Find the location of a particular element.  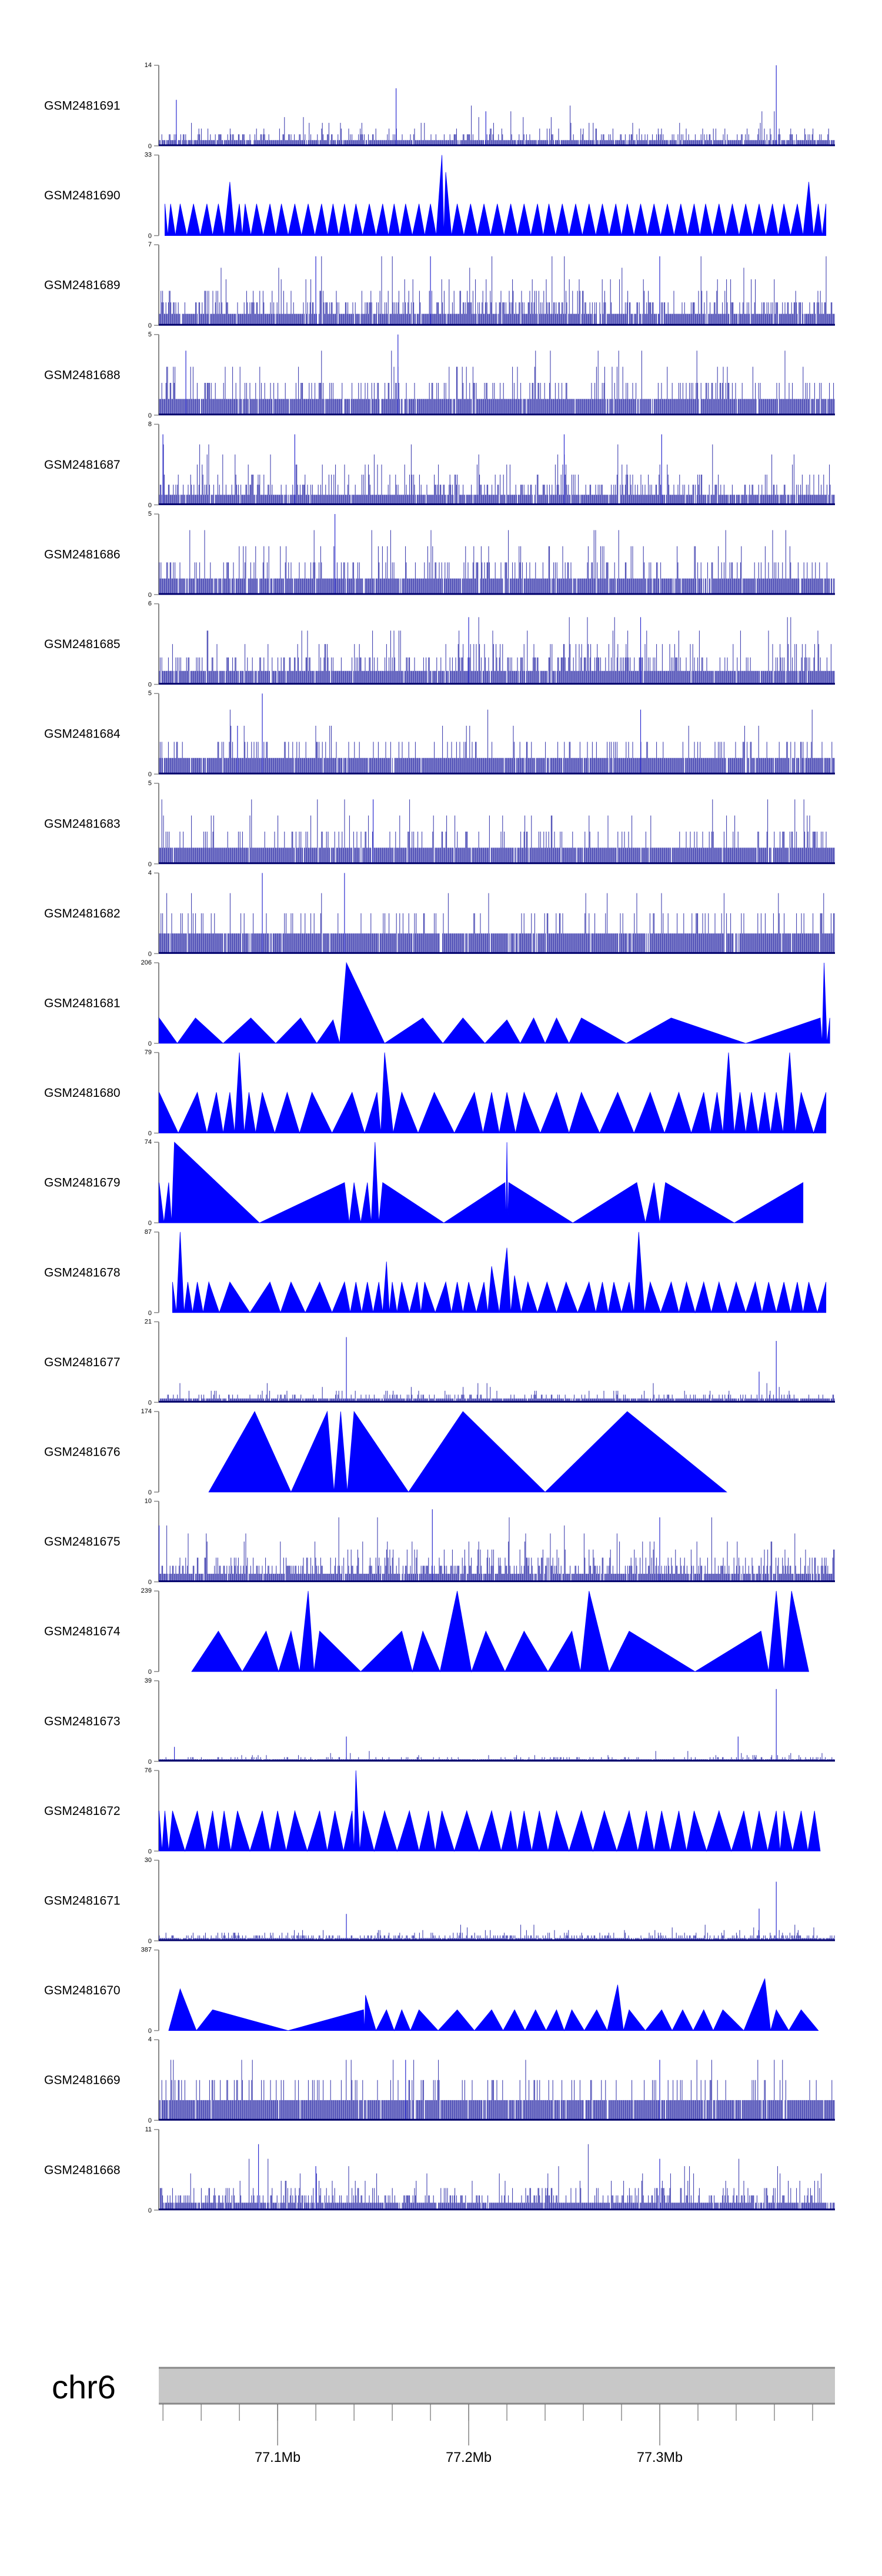

track-label: GSM2481690 is located at coordinates (82, 195).